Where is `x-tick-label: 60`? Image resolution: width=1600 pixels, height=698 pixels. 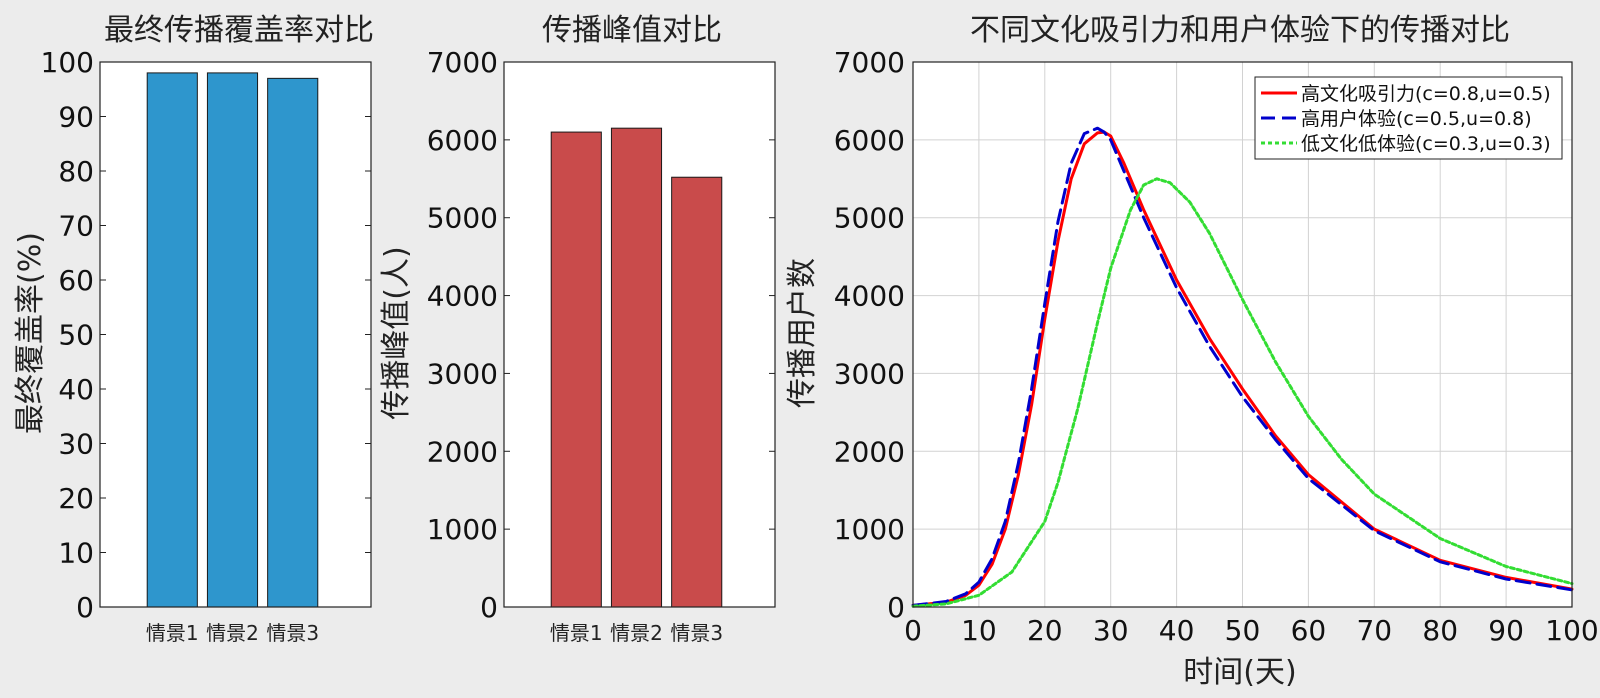
x-tick-label: 60 is located at coordinates (1309, 630).